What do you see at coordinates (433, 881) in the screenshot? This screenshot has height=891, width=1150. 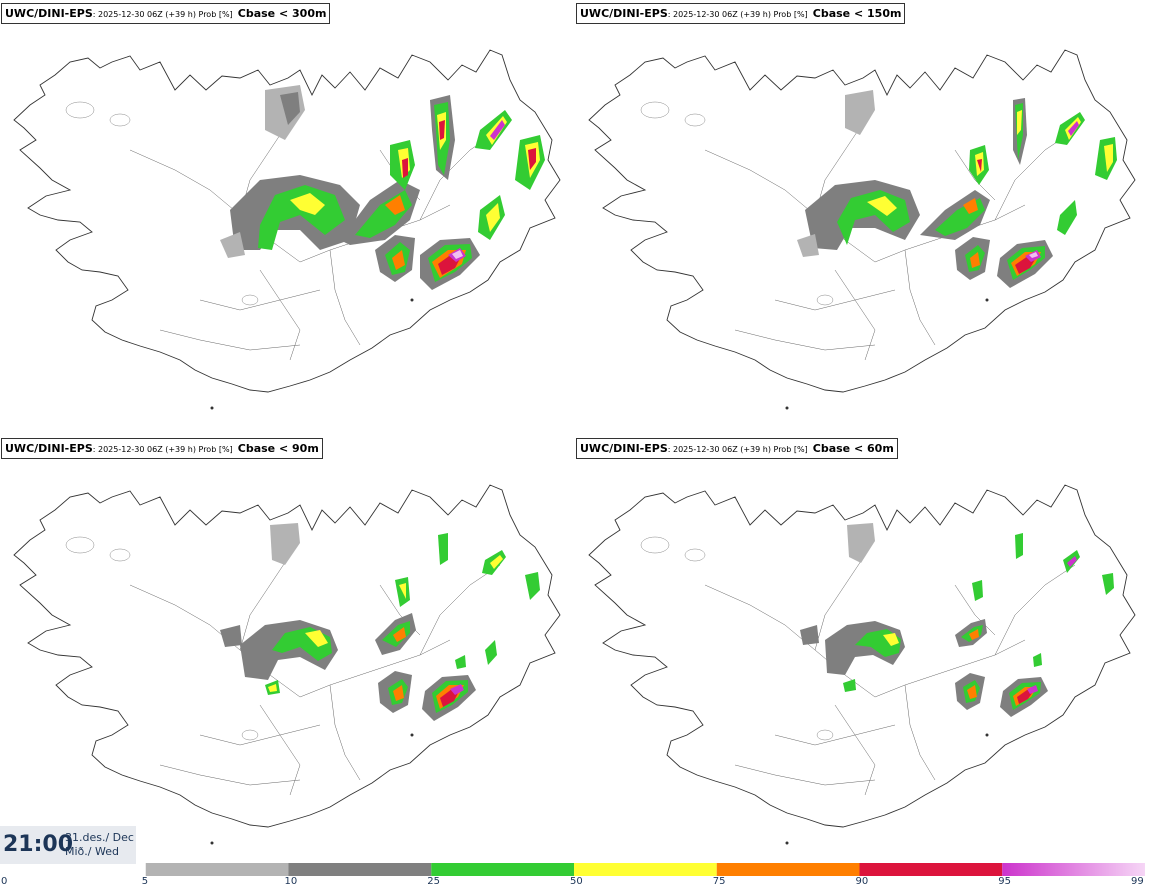 I see `colorbar-tick-label: 25` at bounding box center [433, 881].